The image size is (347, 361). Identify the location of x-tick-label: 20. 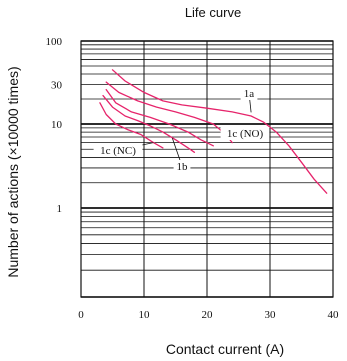
(208, 315).